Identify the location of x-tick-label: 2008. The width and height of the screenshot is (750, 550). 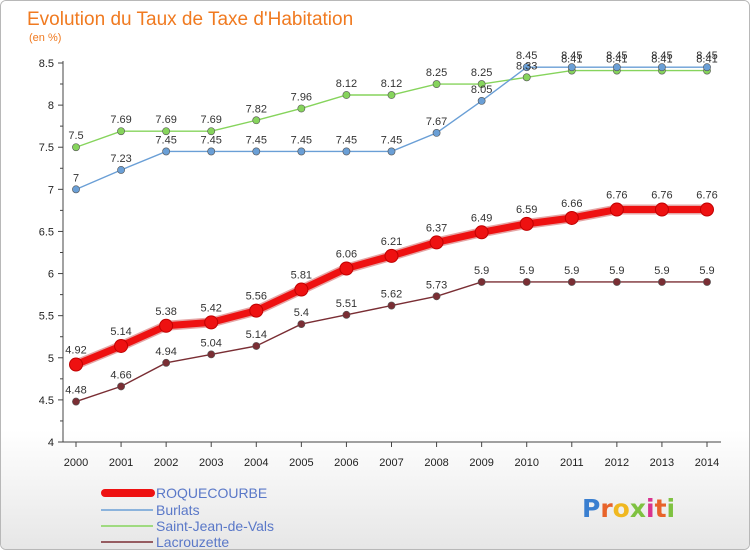
(436, 463).